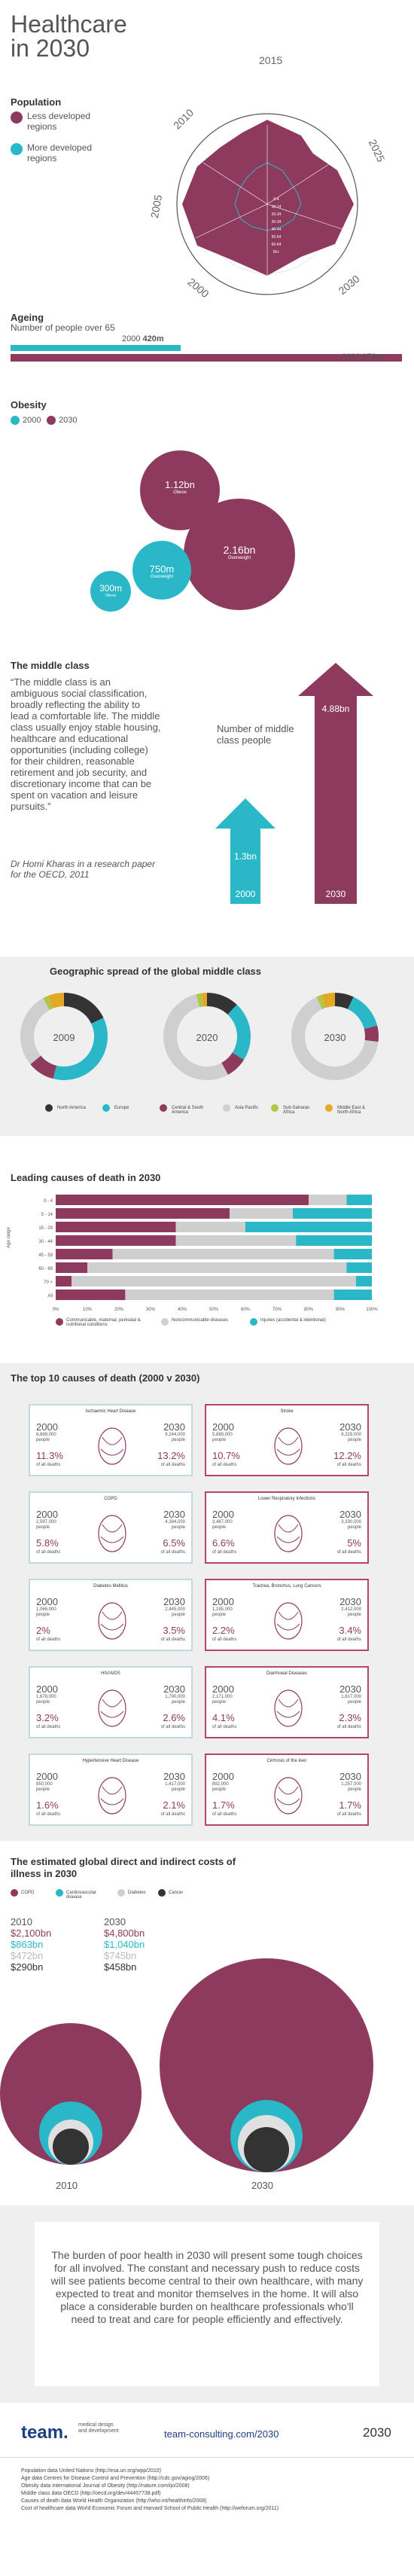 The image size is (414, 2576). What do you see at coordinates (207, 2304) in the screenshot?
I see `closing-box` at bounding box center [207, 2304].